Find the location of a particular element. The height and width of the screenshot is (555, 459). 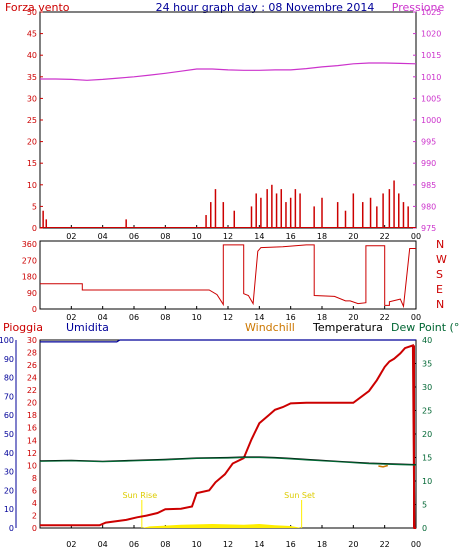

p3-x-tick-label-04: 04 is located at coordinates (103, 544).